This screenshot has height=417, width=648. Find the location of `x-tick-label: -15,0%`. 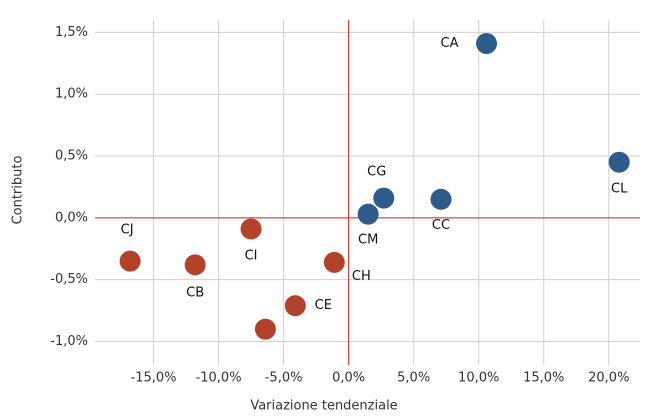

x-tick-label: -15,0% is located at coordinates (154, 378).